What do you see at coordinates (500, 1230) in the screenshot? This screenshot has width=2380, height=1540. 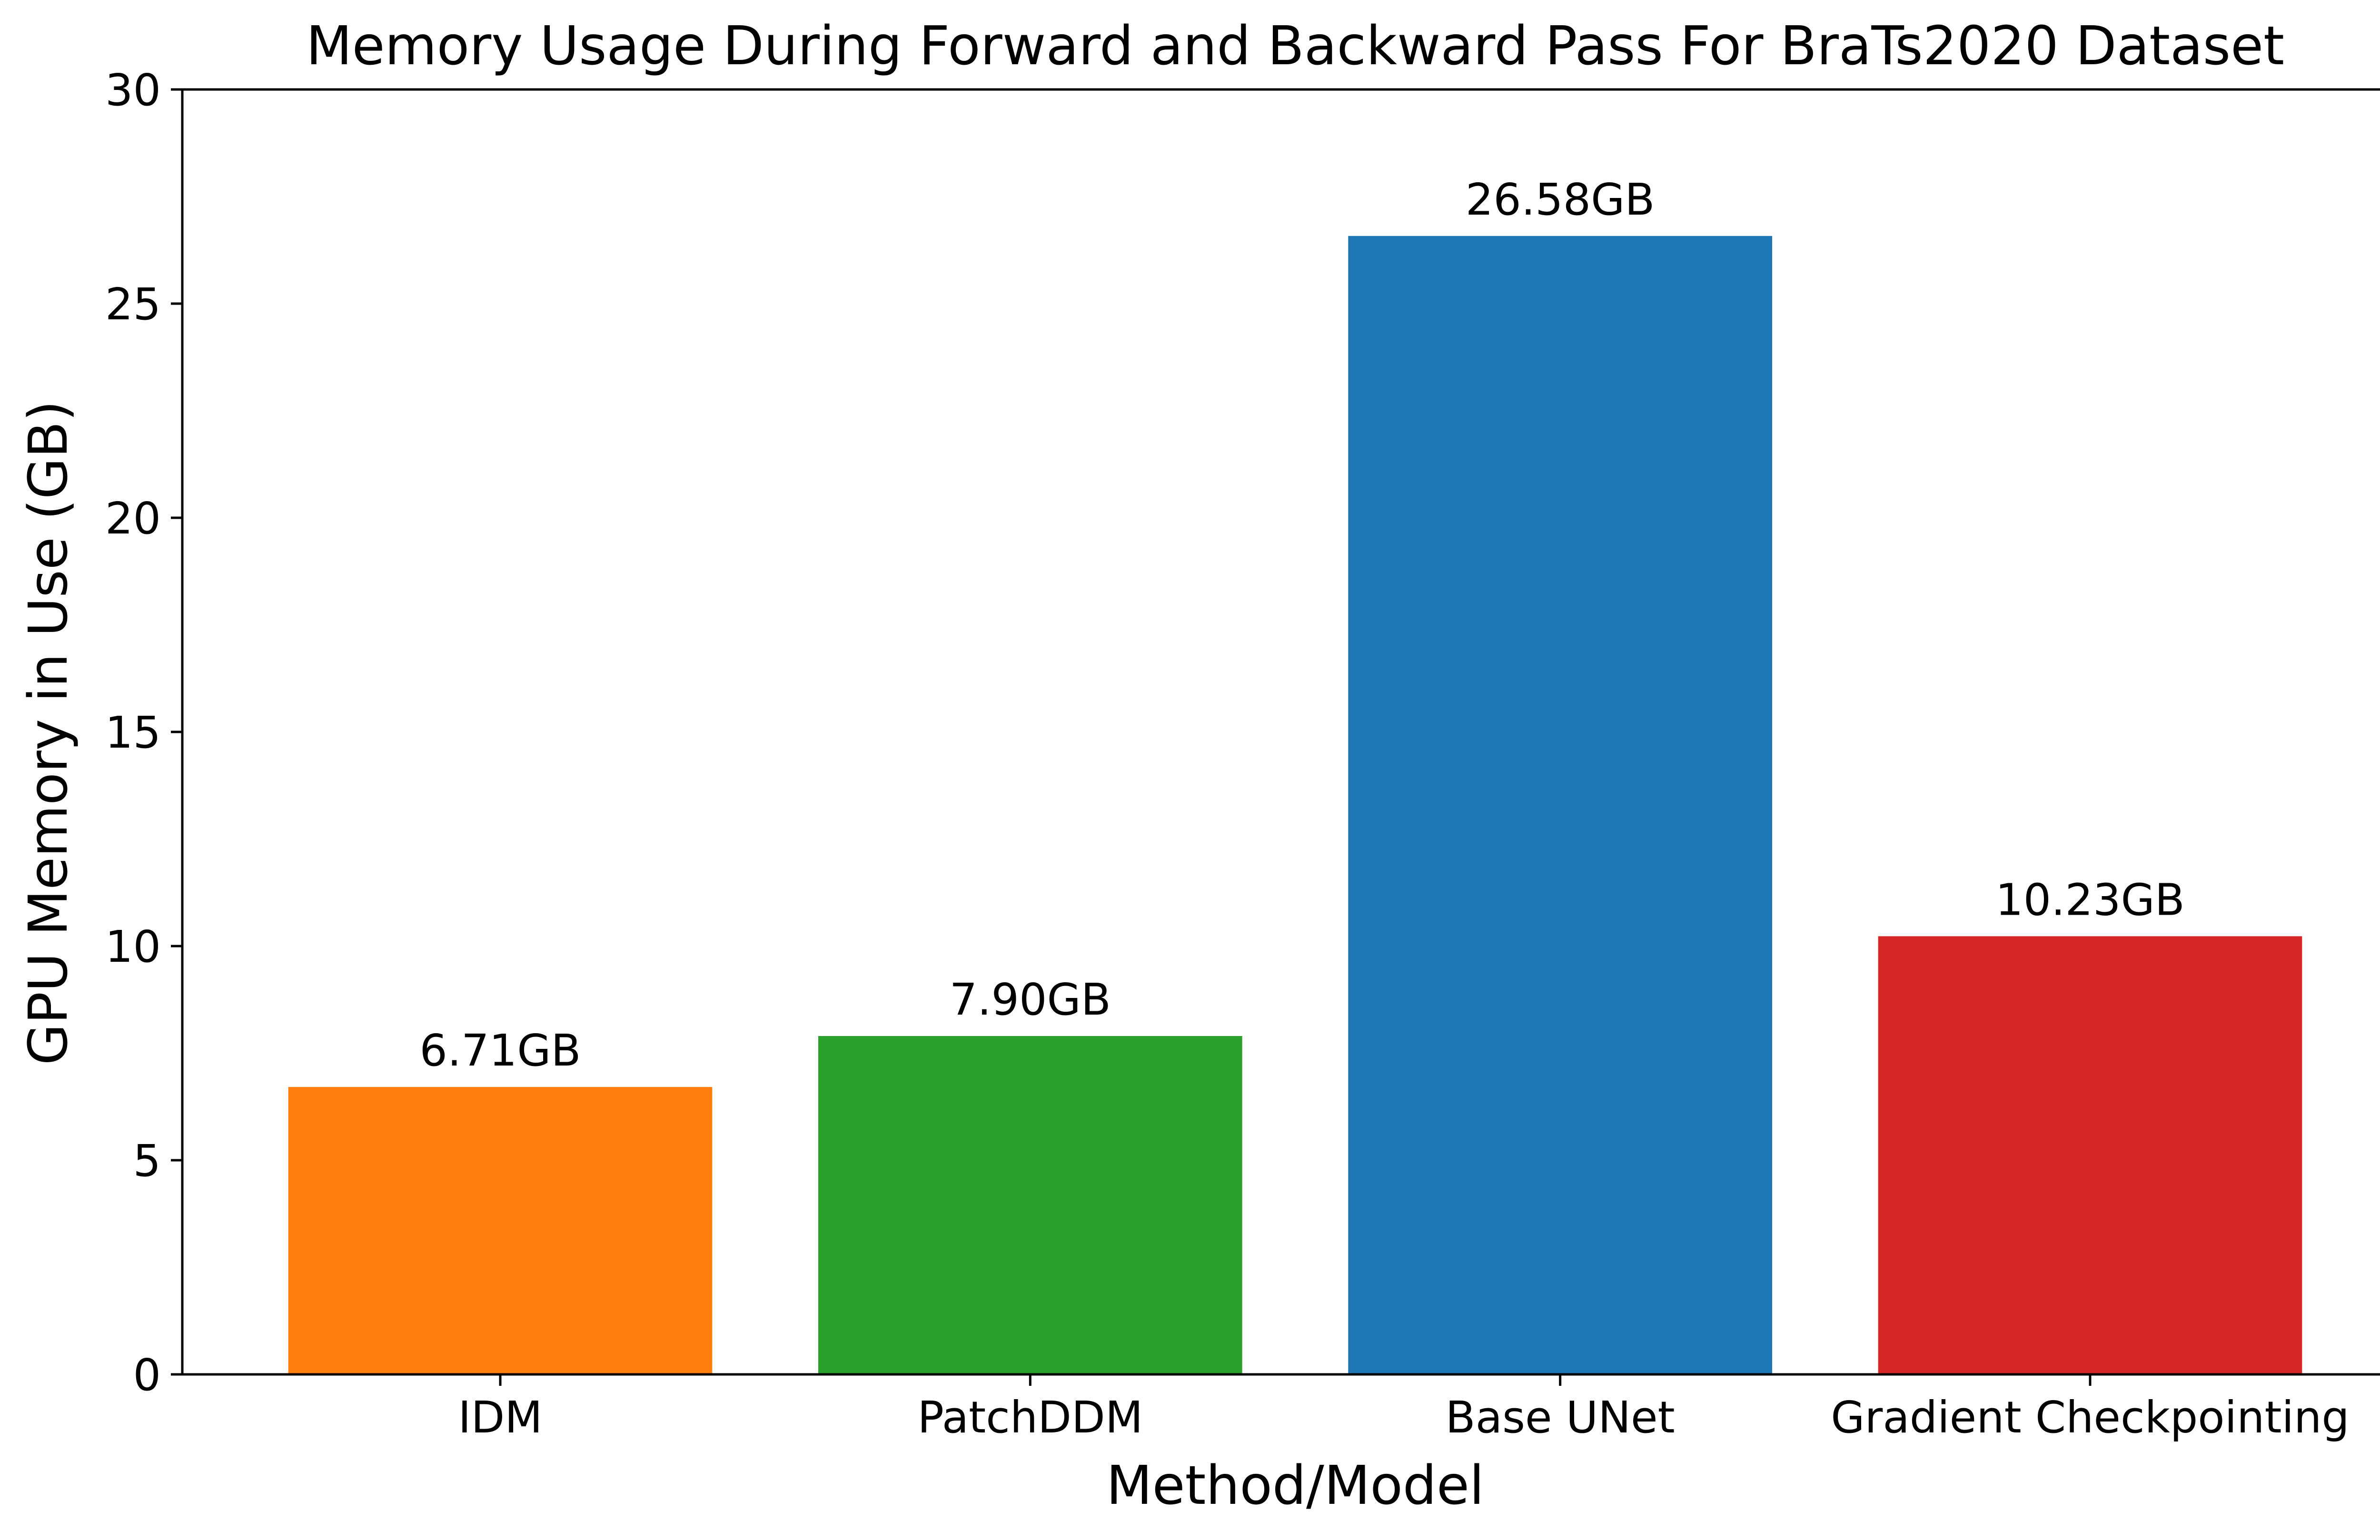 I see `bar-idm` at bounding box center [500, 1230].